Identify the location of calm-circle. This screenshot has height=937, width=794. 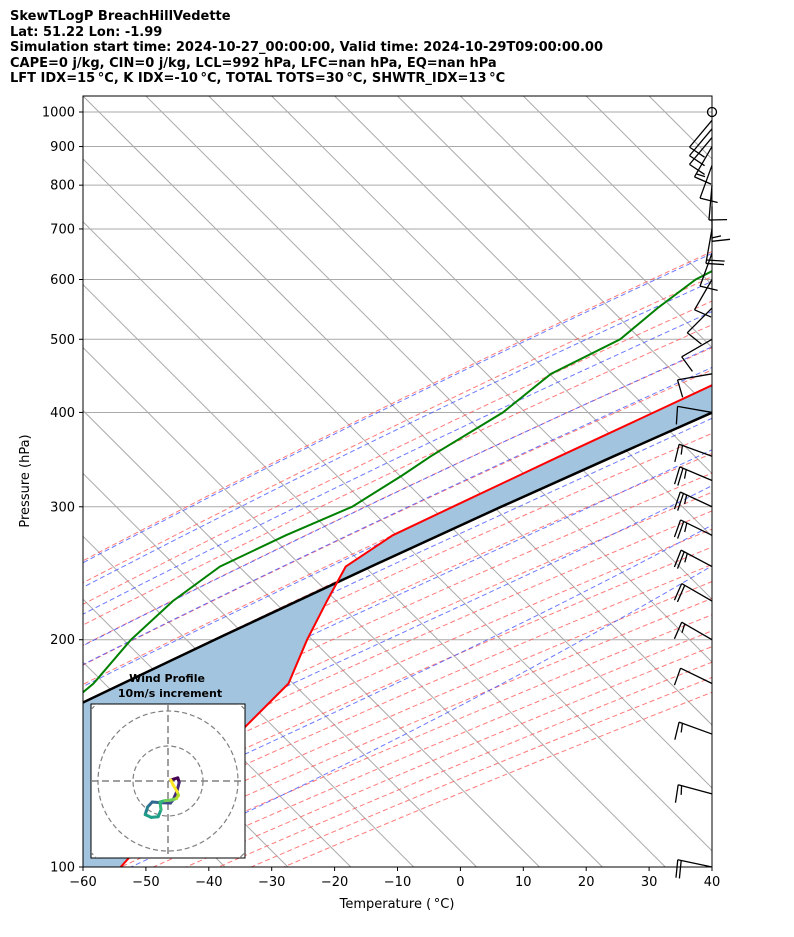
(712, 112).